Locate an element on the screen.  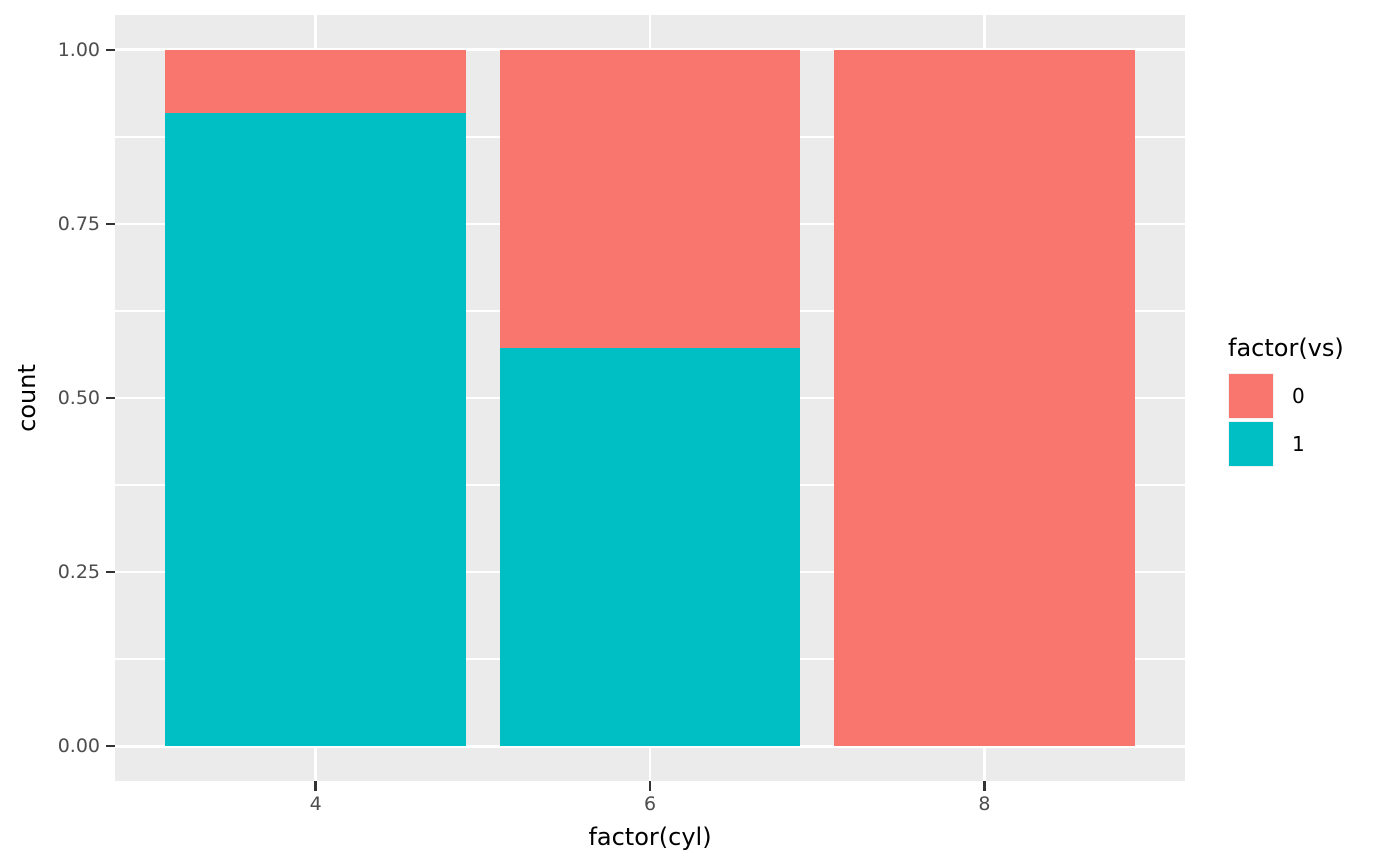
y-tick-label: 0.50 is located at coordinates (78, 398).